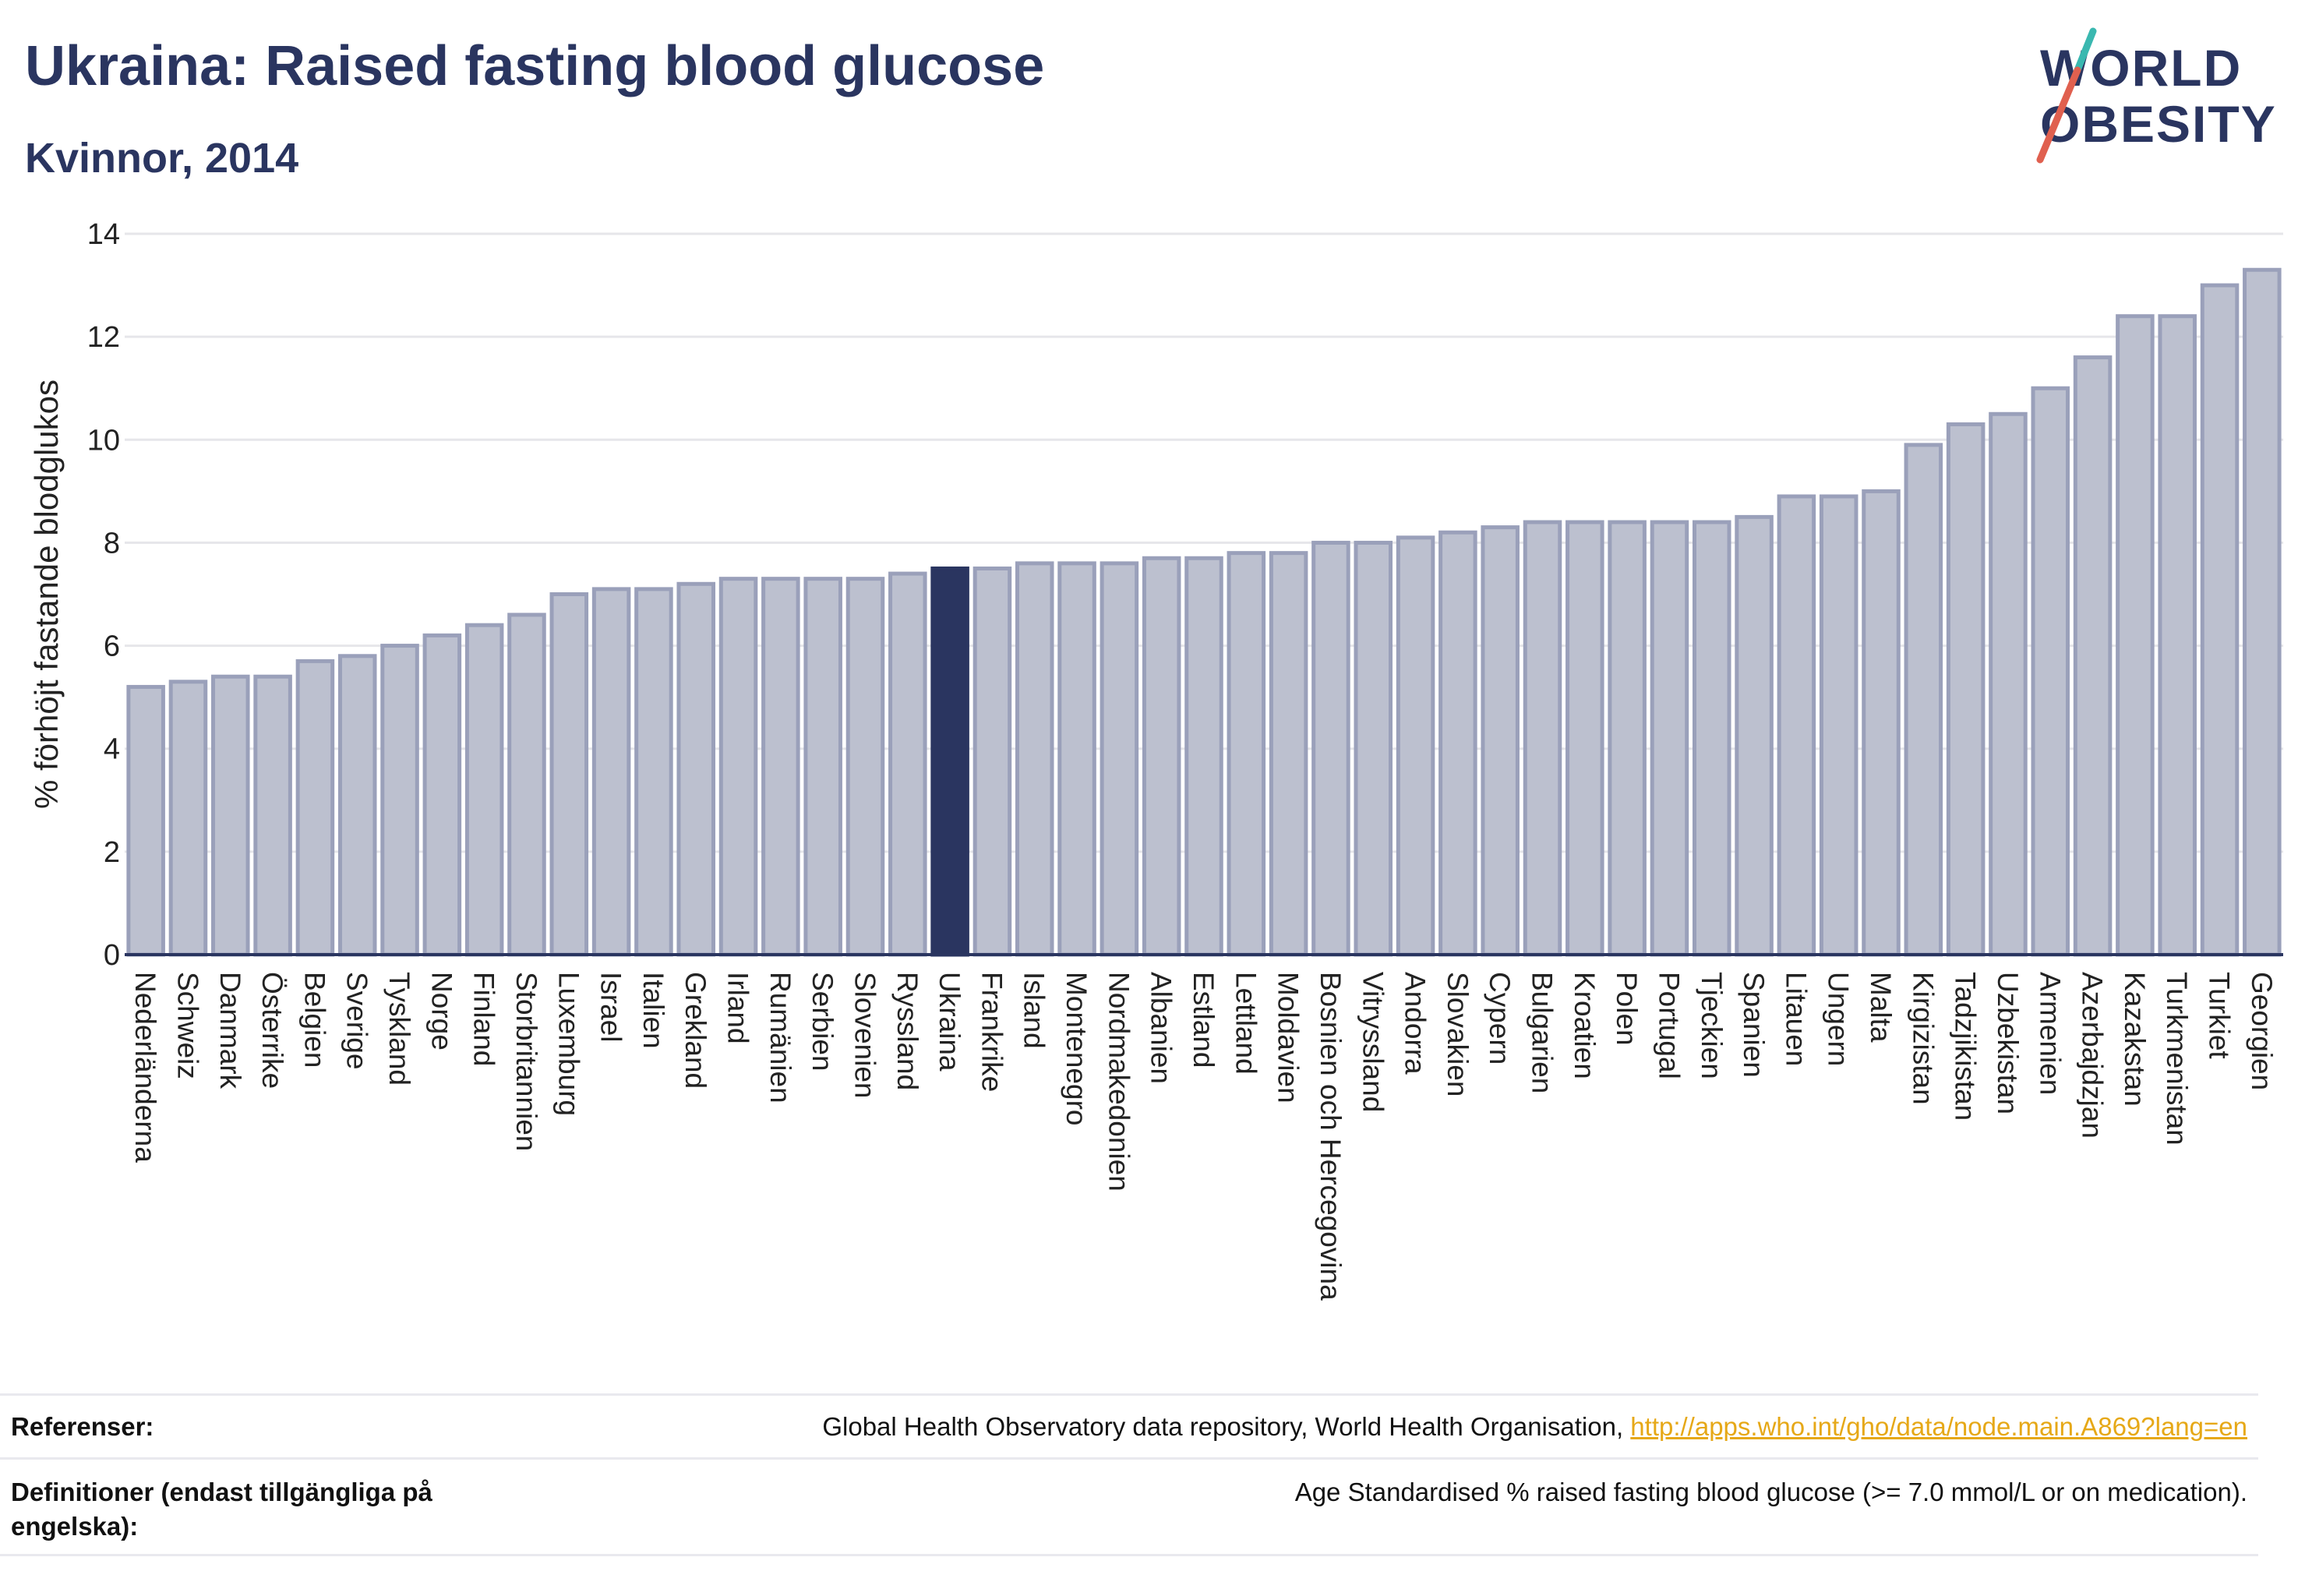  What do you see at coordinates (568, 1044) in the screenshot?
I see `x-tick-label: Luxemburg` at bounding box center [568, 1044].